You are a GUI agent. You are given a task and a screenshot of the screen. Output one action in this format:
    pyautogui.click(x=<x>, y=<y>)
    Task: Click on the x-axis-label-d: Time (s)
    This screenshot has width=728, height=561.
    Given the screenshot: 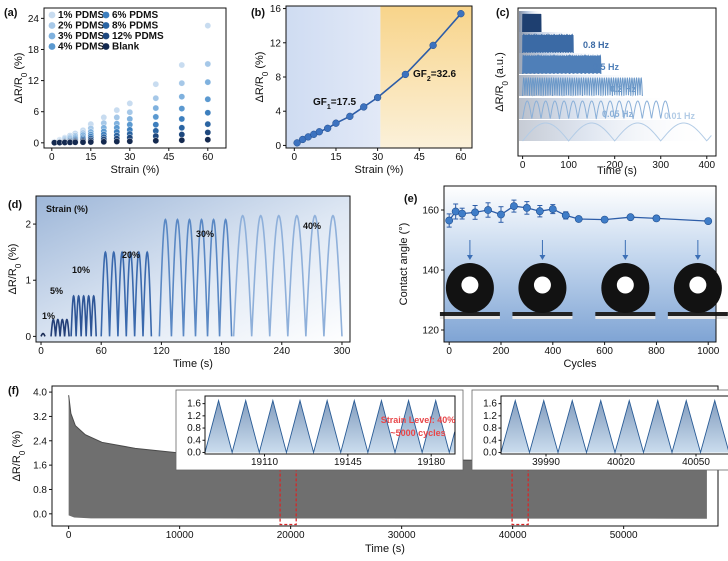 What is the action you would take?
    pyautogui.click(x=193, y=364)
    